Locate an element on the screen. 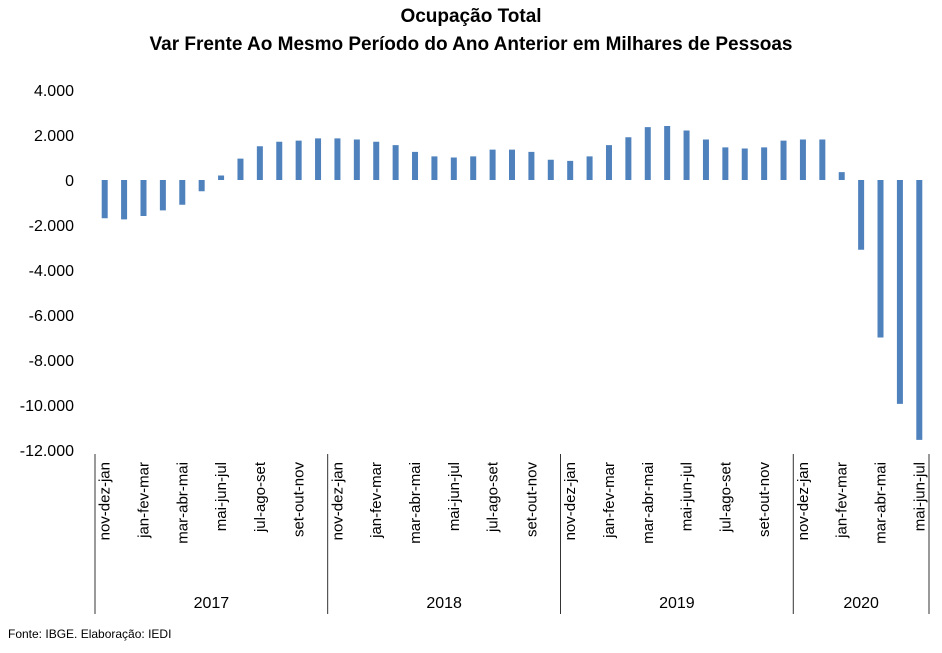  year-label: 2019 is located at coordinates (677, 603).